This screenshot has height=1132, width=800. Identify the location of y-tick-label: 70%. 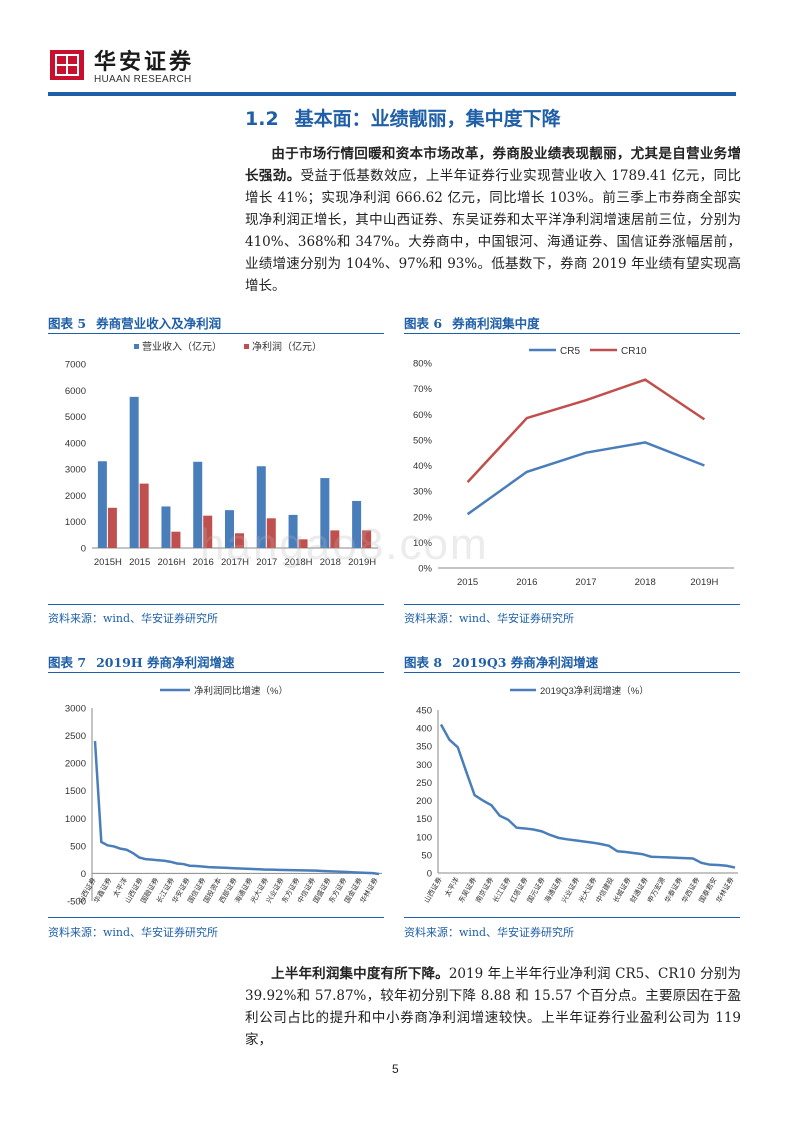
(423, 389).